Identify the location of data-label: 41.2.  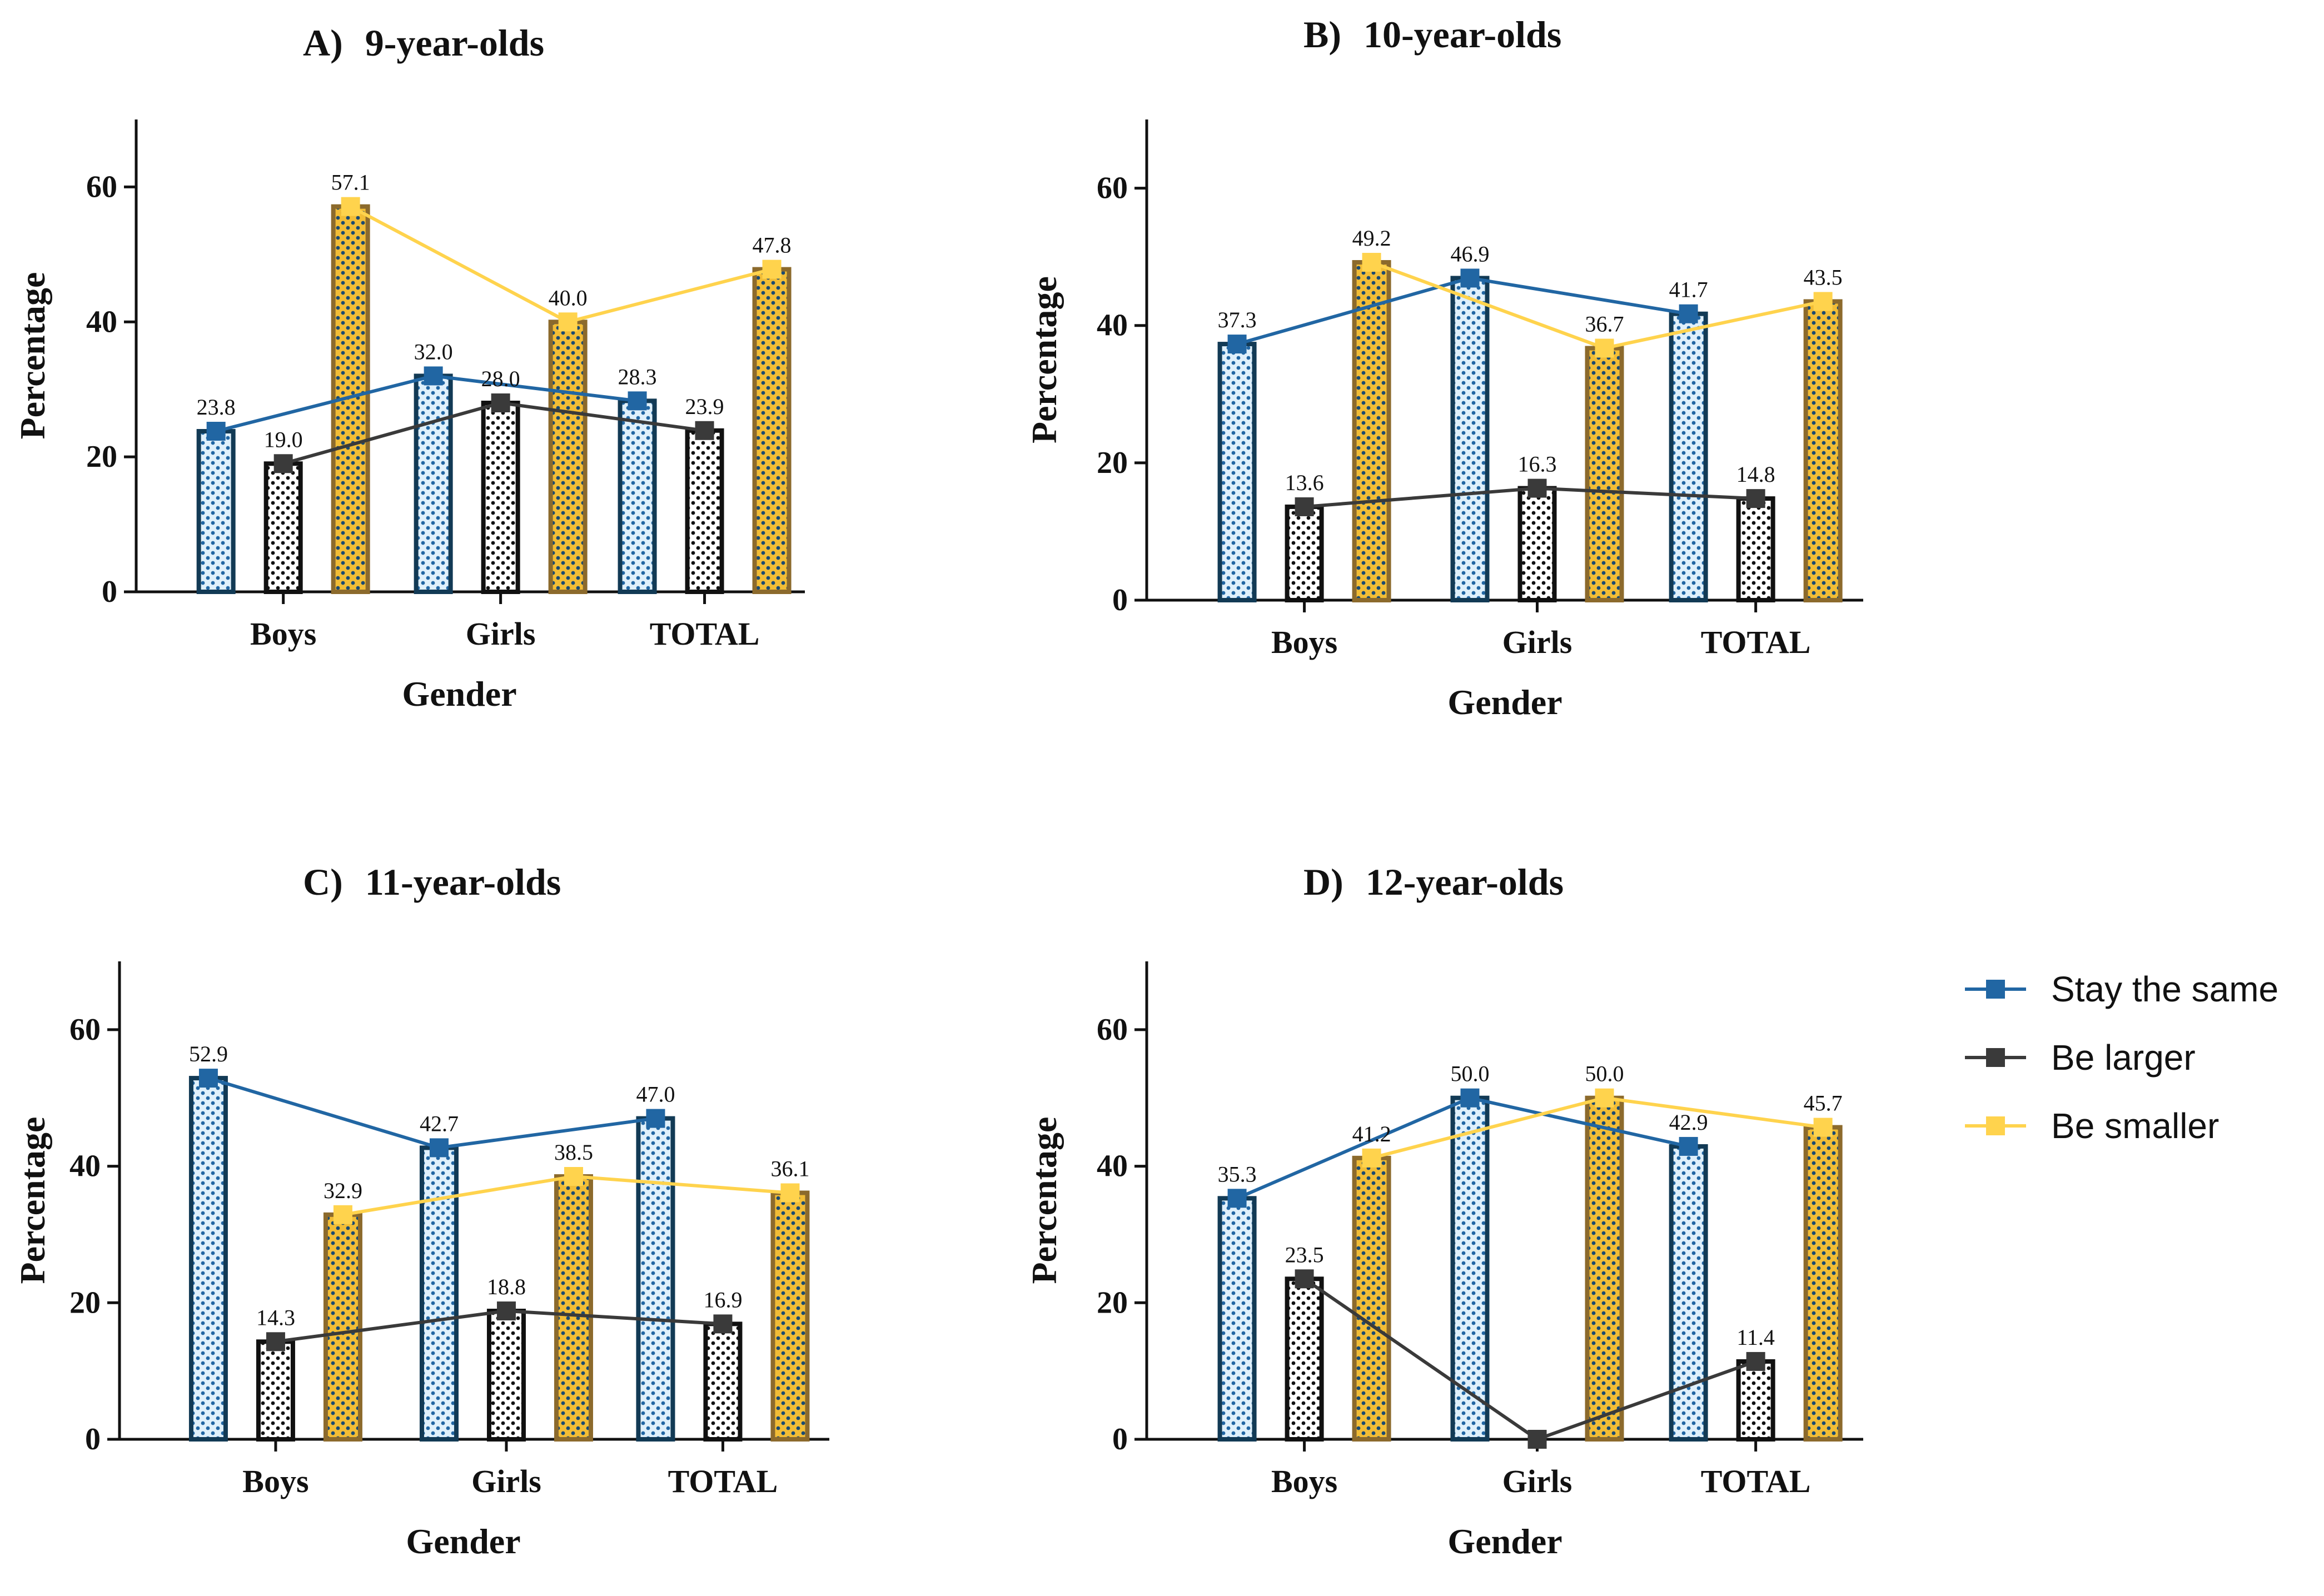
(1371, 1134).